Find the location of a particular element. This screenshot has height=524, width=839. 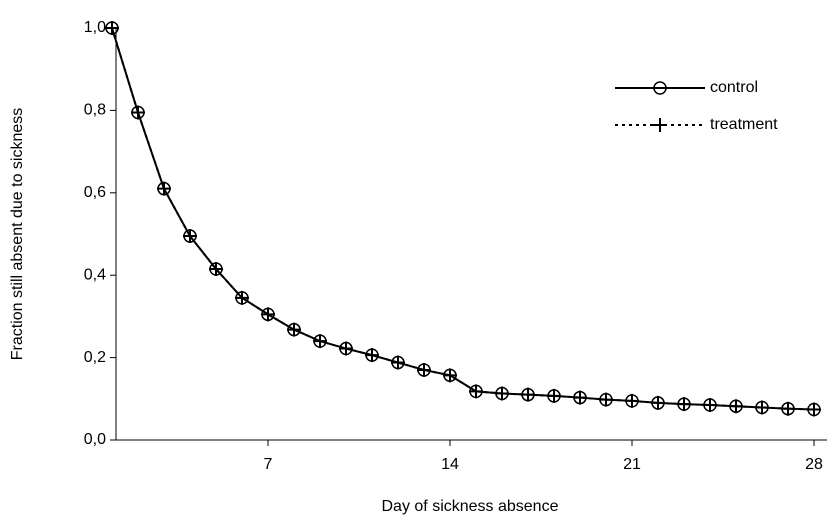

legend-label: treatment is located at coordinates (744, 124).